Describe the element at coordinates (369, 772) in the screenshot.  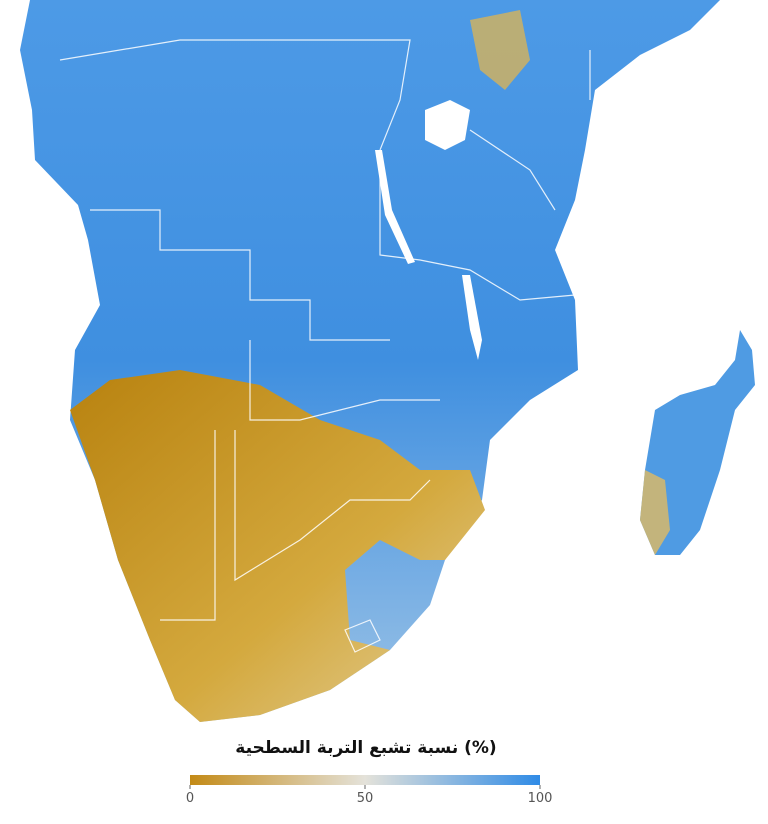
I see `legend: (%) نسبة تشبع التربة السطحية 0 50 100` at that location.